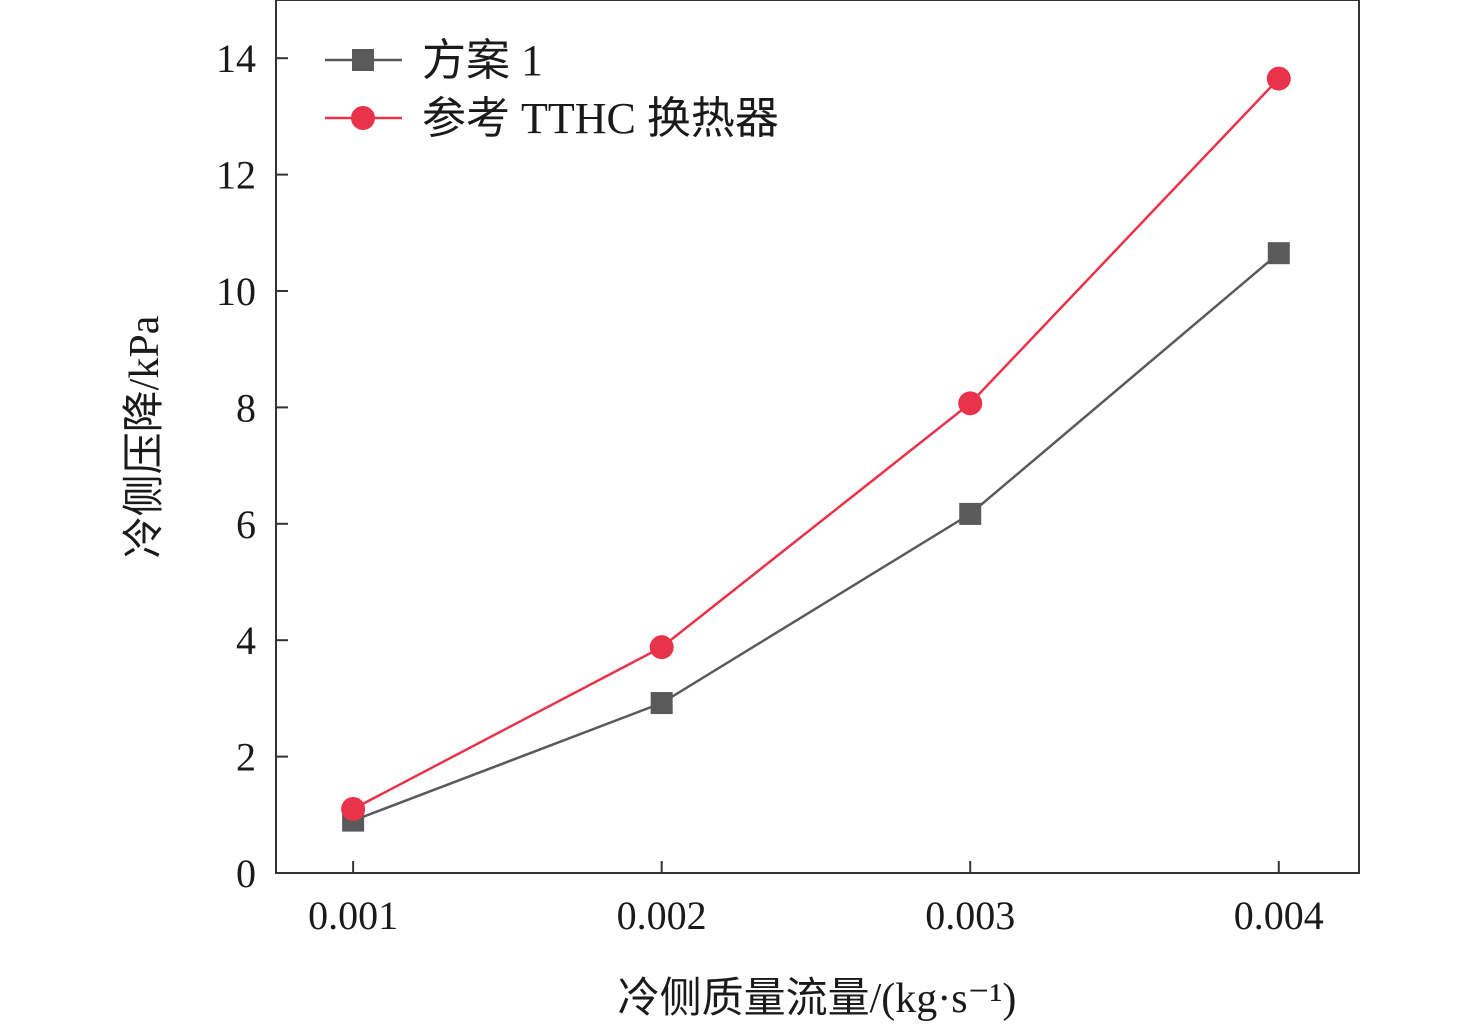 This screenshot has width=1476, height=1034. Describe the element at coordinates (1279, 915) in the screenshot. I see `x-tick-label: 0.004` at that location.